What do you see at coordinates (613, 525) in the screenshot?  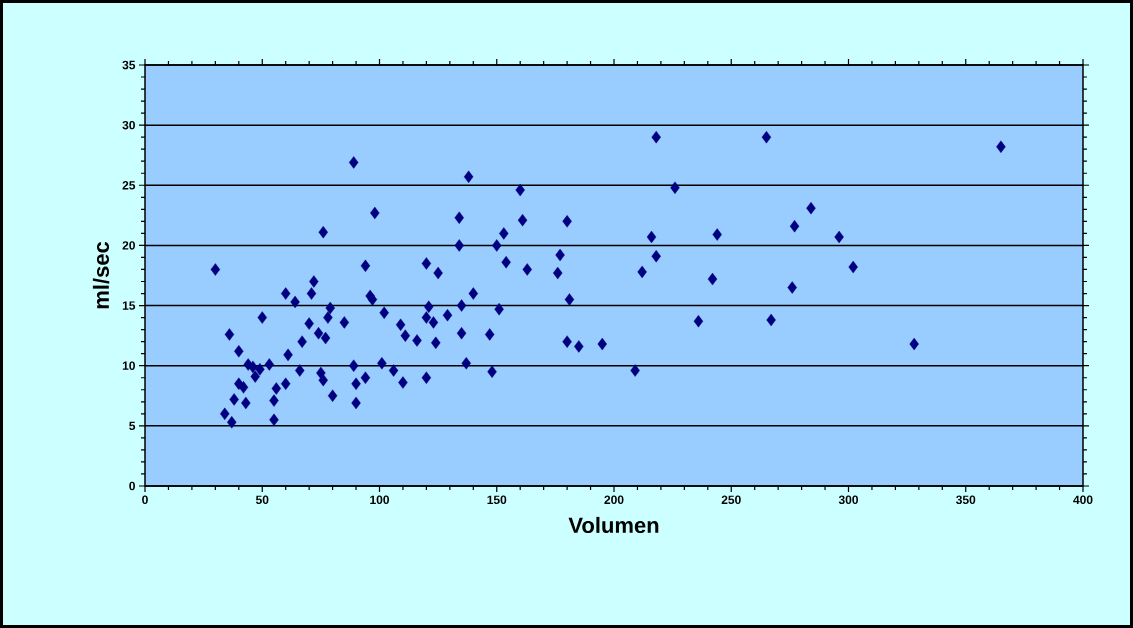 I see `x-axis-title: Volumen` at bounding box center [613, 525].